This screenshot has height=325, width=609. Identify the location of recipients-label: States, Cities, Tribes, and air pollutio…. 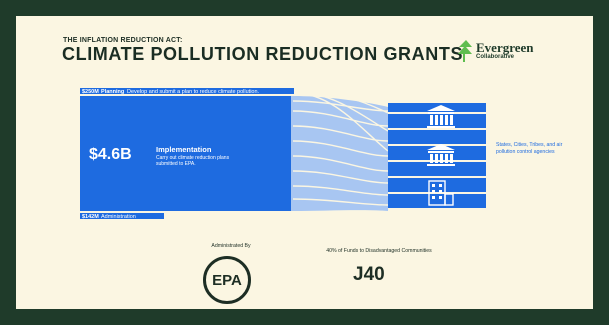
(529, 148).